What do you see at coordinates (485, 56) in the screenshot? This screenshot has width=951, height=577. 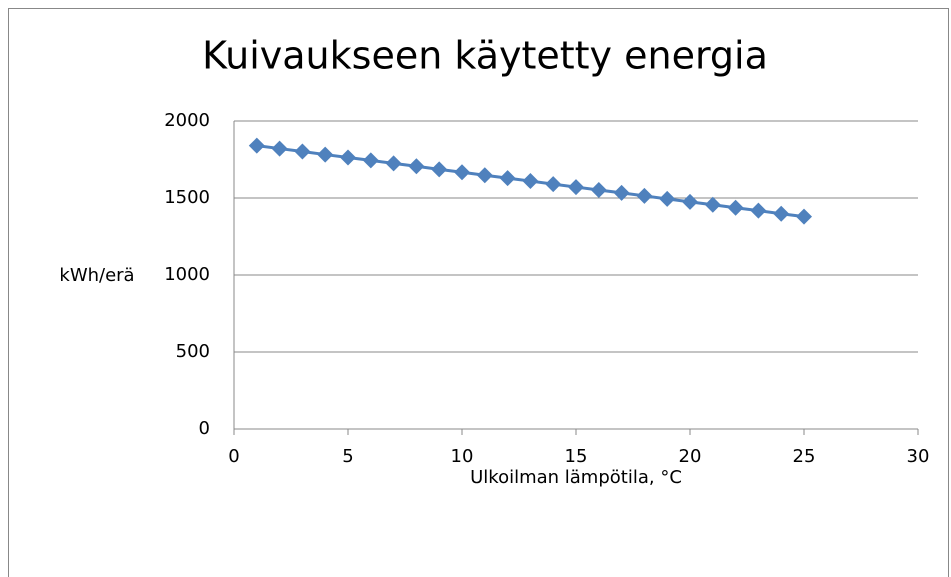 I see `chart-title: Kuivaukseen käytetty energia` at bounding box center [485, 56].